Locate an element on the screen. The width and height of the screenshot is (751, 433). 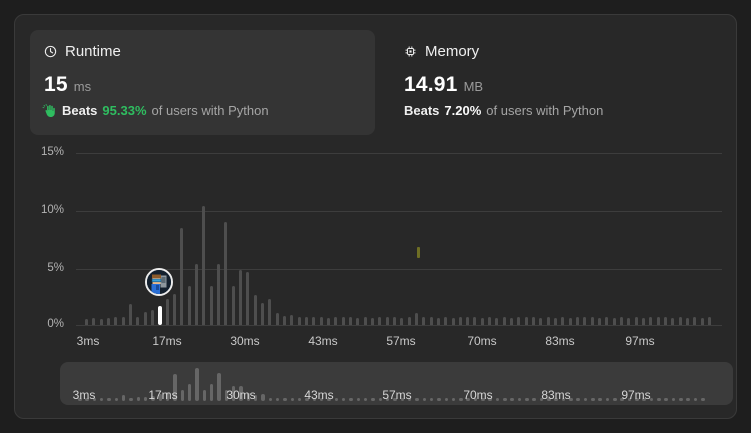
memory-title: Memory is located at coordinates (452, 51).